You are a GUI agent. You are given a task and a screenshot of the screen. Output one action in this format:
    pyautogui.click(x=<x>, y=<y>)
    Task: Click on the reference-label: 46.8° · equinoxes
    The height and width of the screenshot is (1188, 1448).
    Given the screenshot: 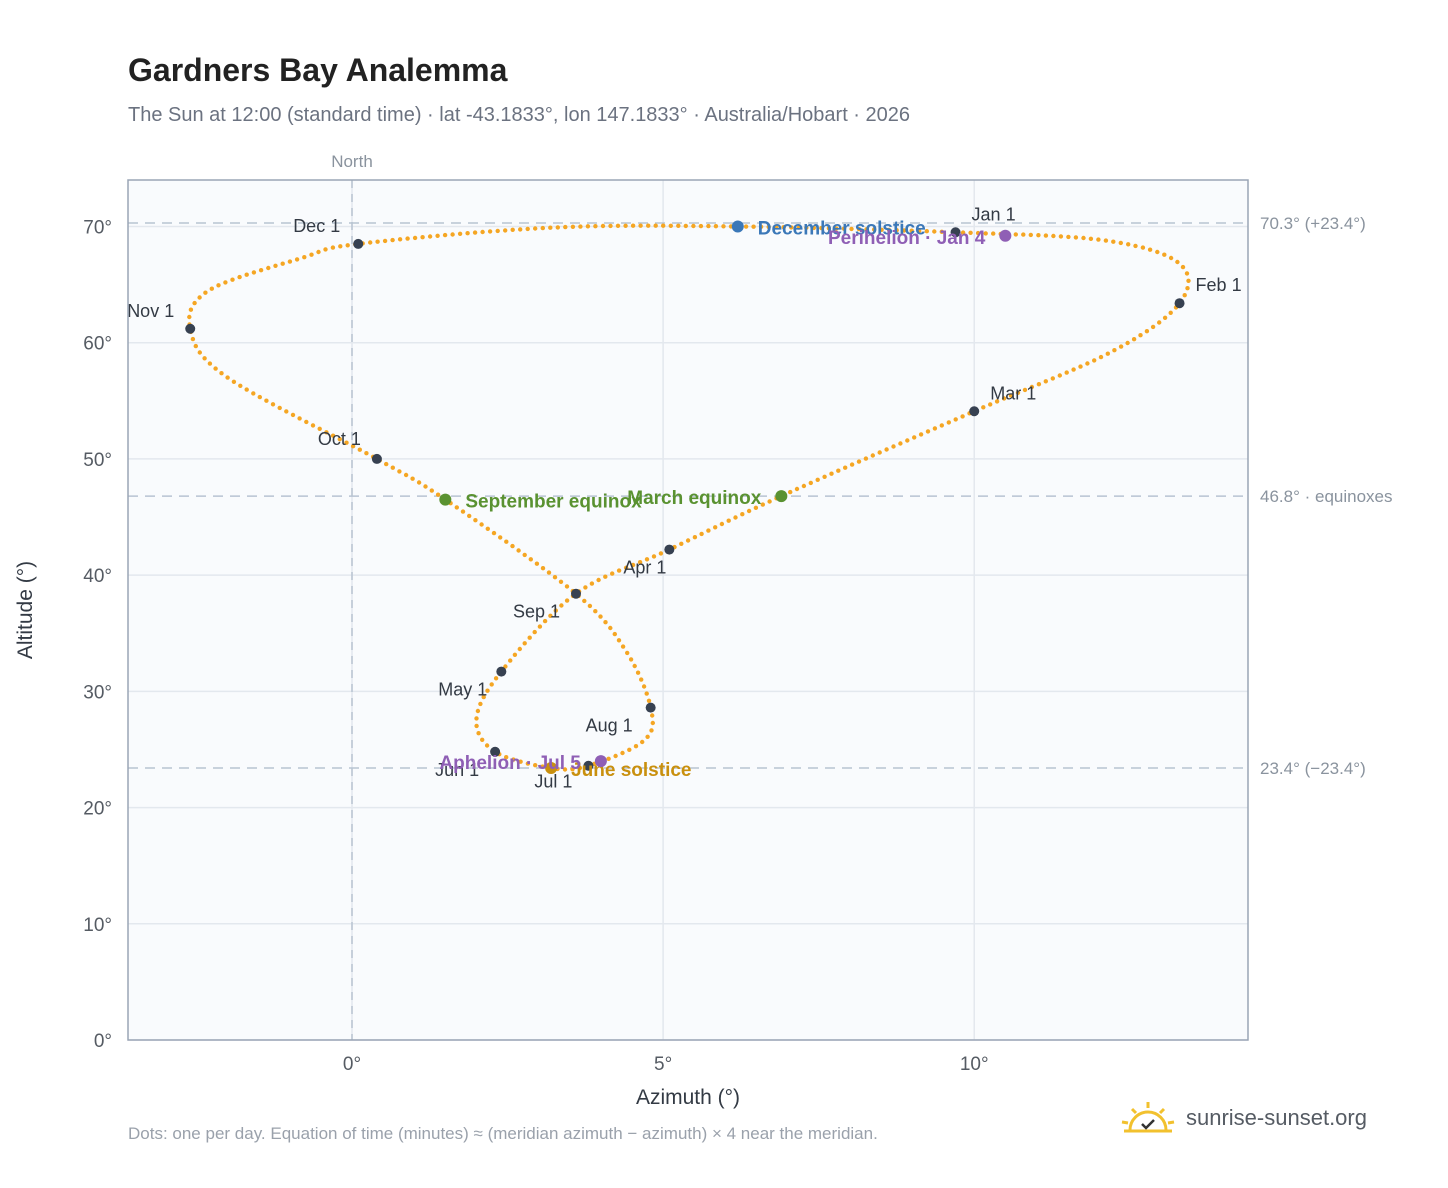 What is the action you would take?
    pyautogui.click(x=1326, y=496)
    